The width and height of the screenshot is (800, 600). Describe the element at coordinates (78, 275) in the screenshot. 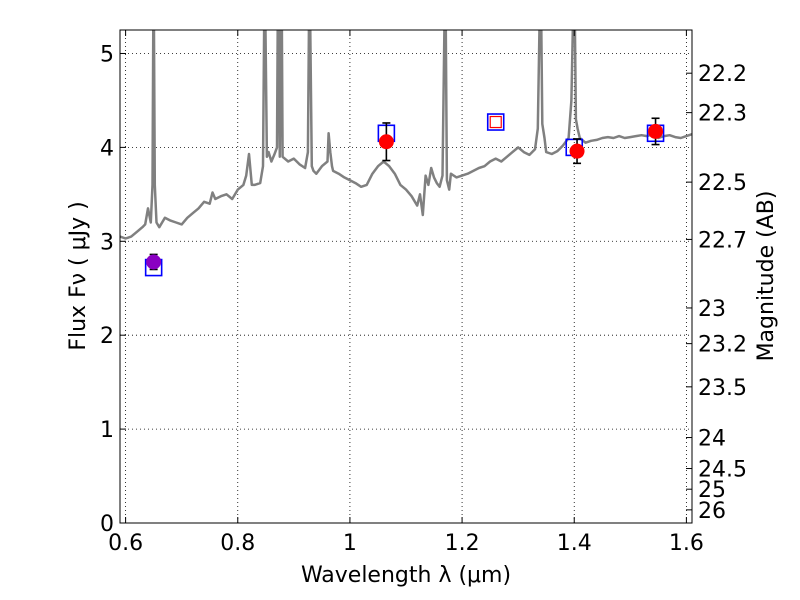

I see `y-axis-label: Flux Fν ( μJy )` at that location.